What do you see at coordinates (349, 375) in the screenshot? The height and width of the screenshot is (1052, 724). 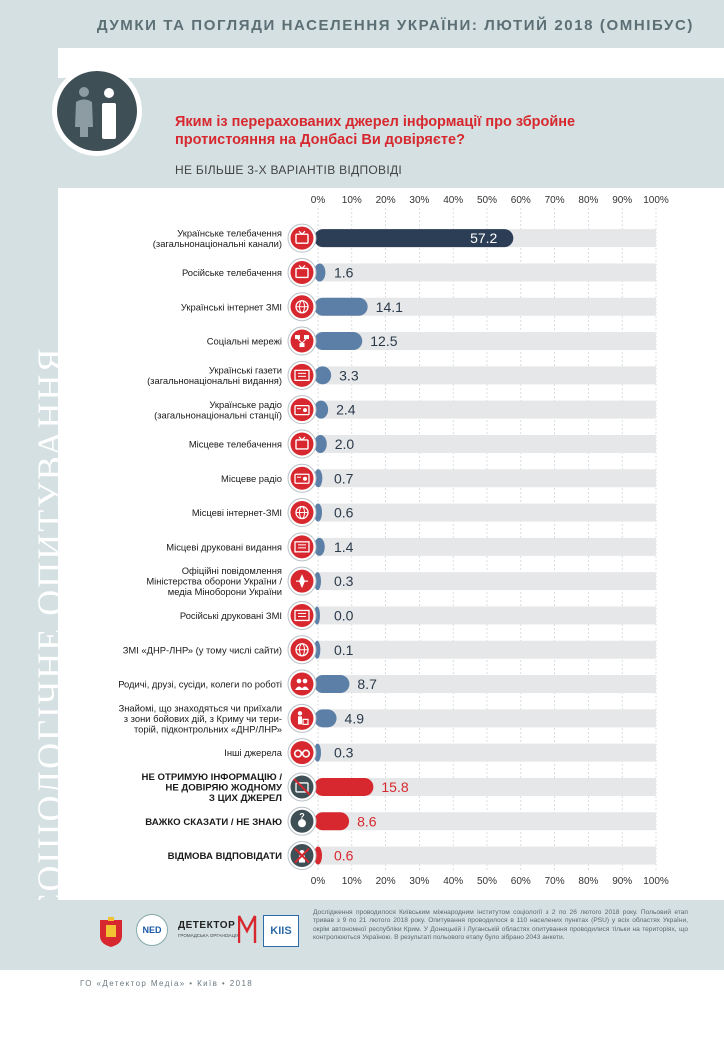 I see `value-label: 3.3` at bounding box center [349, 375].